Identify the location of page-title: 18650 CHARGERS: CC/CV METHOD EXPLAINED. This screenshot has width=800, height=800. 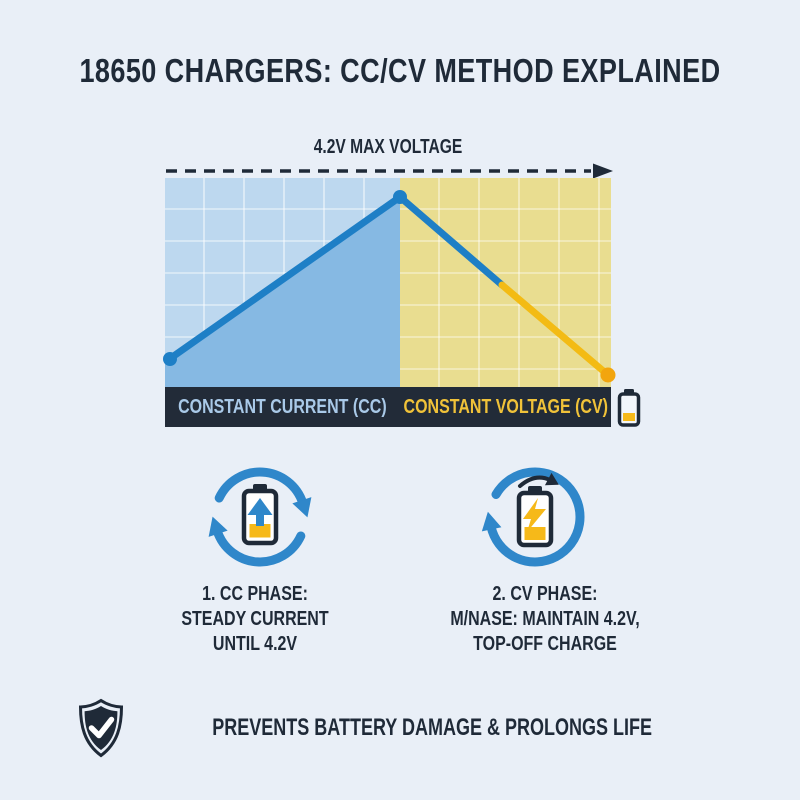
(400, 70).